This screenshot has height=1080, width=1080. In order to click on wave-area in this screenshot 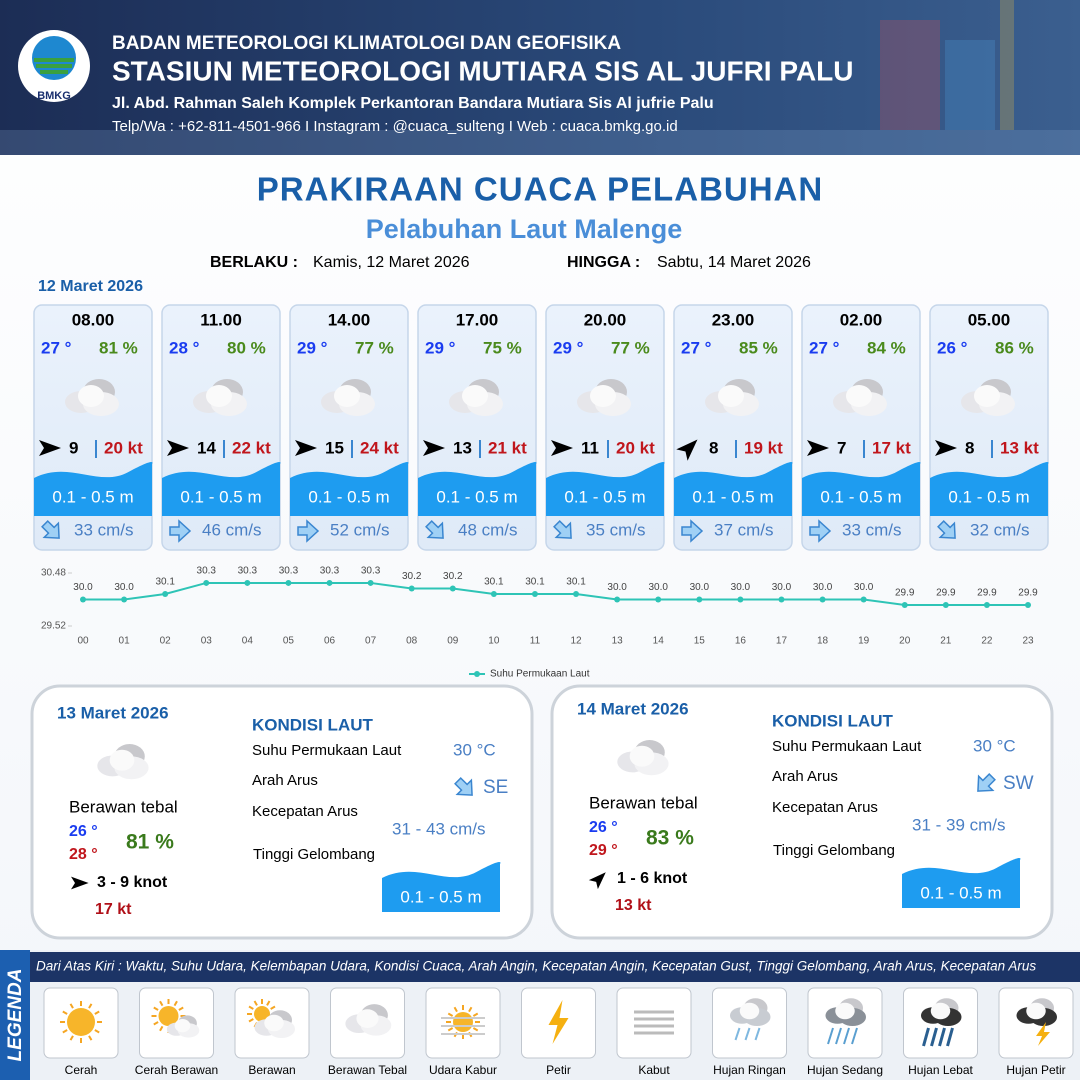, I will do `click(93, 489)`.